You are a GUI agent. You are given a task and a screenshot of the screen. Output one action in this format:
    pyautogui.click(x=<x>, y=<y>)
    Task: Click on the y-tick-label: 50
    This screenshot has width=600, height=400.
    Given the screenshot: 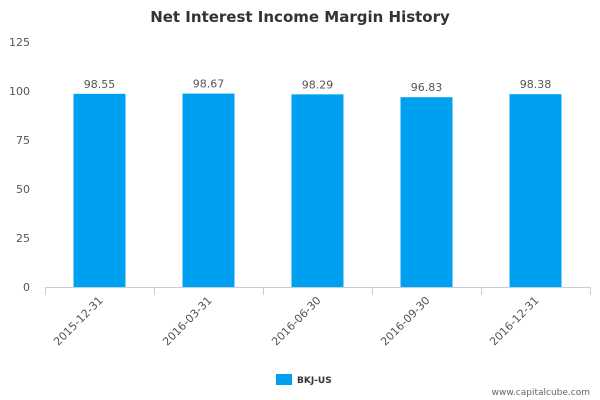 What is the action you would take?
    pyautogui.click(x=23, y=189)
    